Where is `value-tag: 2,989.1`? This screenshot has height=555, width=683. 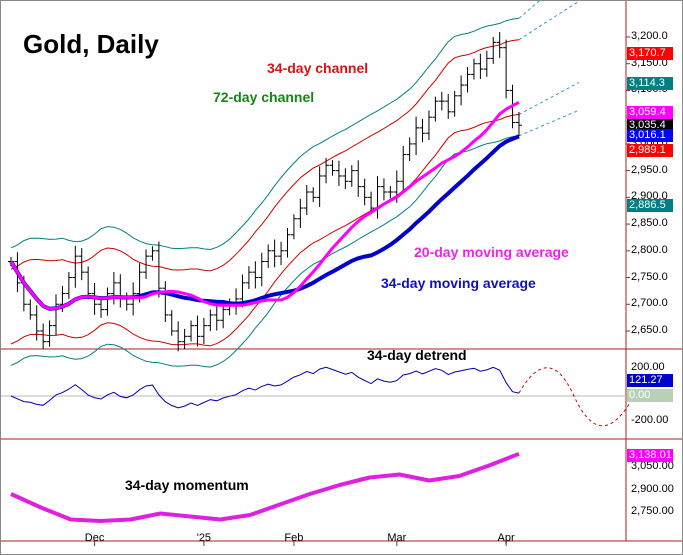 value-tag: 2,989.1 is located at coordinates (650, 150).